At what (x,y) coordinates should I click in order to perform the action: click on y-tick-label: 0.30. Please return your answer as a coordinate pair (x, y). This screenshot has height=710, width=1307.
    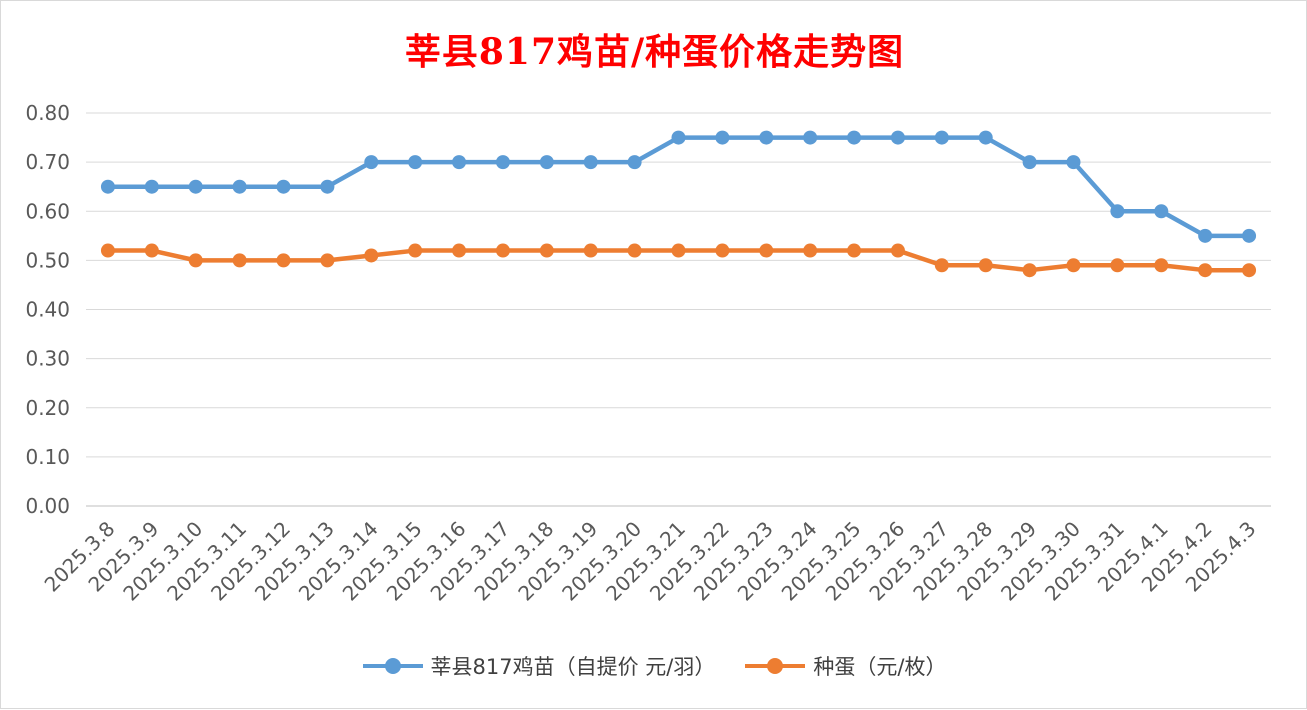
    Looking at the image, I should click on (47, 359).